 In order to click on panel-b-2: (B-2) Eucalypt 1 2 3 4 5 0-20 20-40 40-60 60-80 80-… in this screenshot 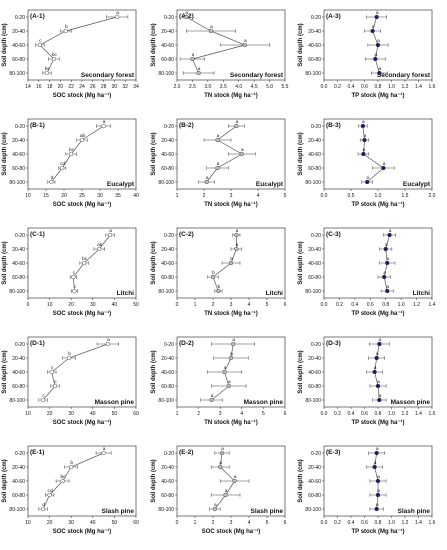, I will do `click(219, 163)`.